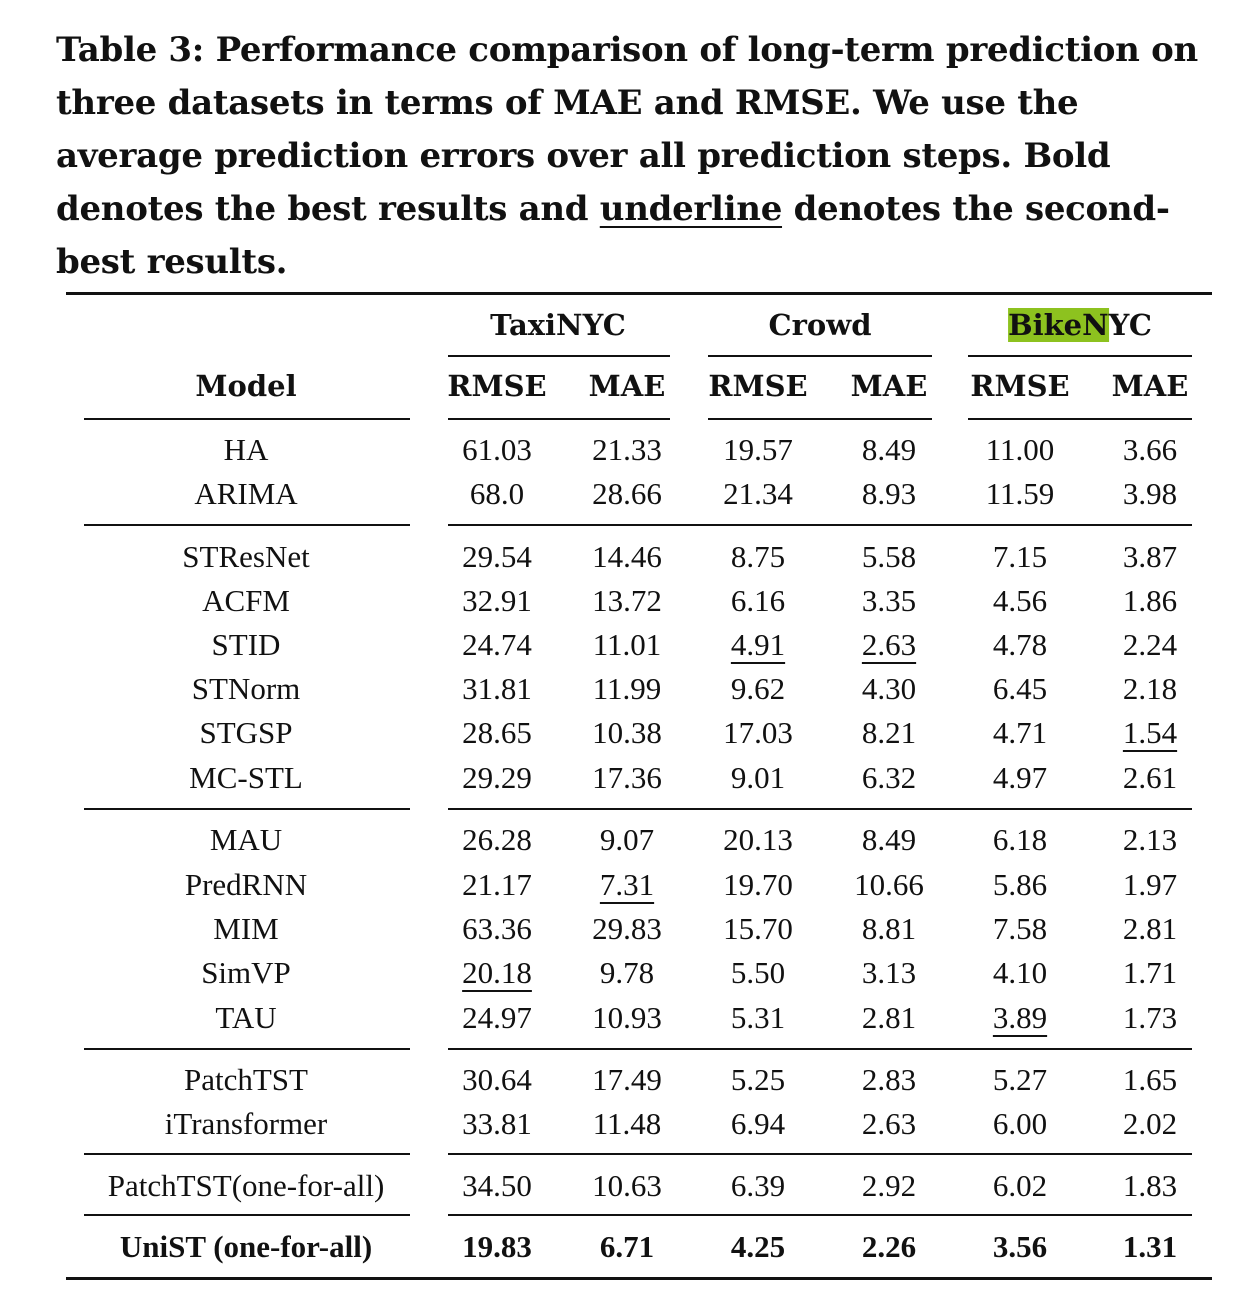  What do you see at coordinates (1020, 1017) in the screenshot?
I see `table-cell-value: 3.89` at bounding box center [1020, 1017].